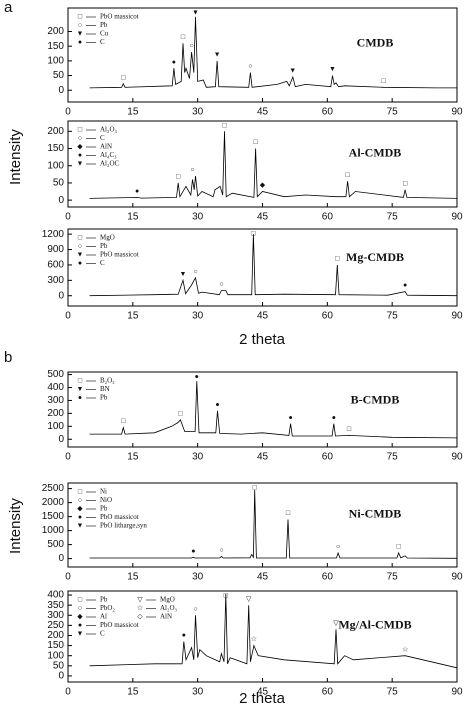  What do you see at coordinates (183, 274) in the screenshot?
I see `peak-marker: ▼` at bounding box center [183, 274].